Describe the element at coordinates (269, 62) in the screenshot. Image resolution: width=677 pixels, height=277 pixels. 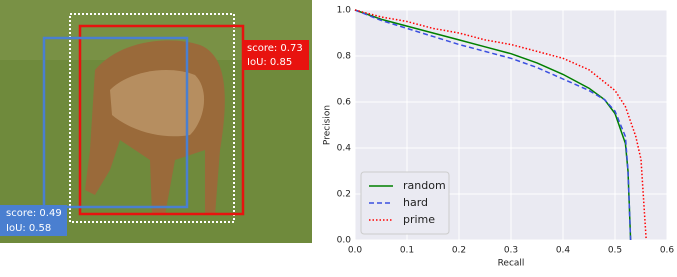
I see `label-text: IoU: 0.85` at that location.